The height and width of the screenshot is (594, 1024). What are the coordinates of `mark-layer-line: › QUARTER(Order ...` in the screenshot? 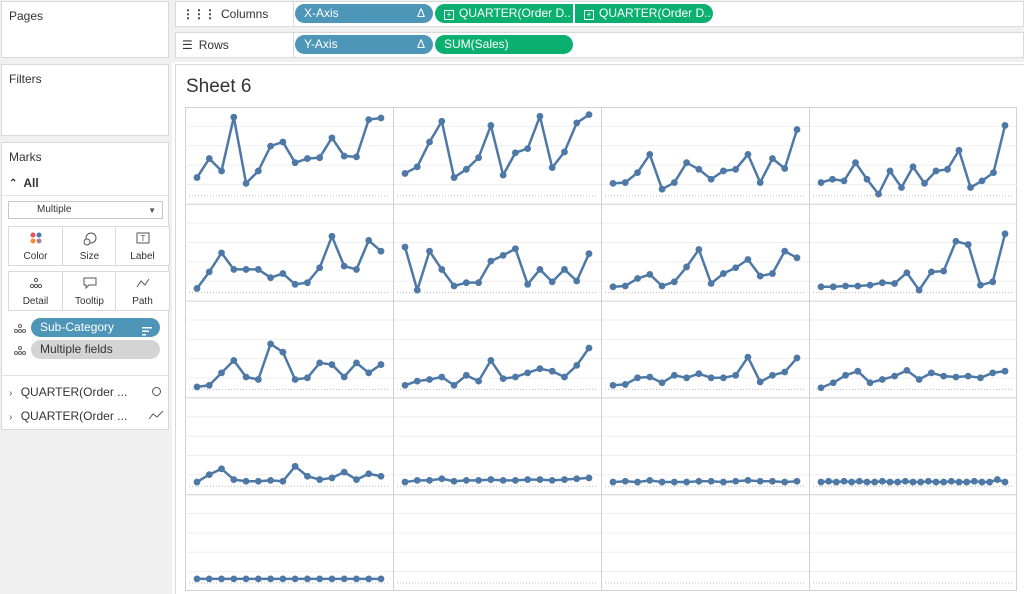 It's located at (86, 417).